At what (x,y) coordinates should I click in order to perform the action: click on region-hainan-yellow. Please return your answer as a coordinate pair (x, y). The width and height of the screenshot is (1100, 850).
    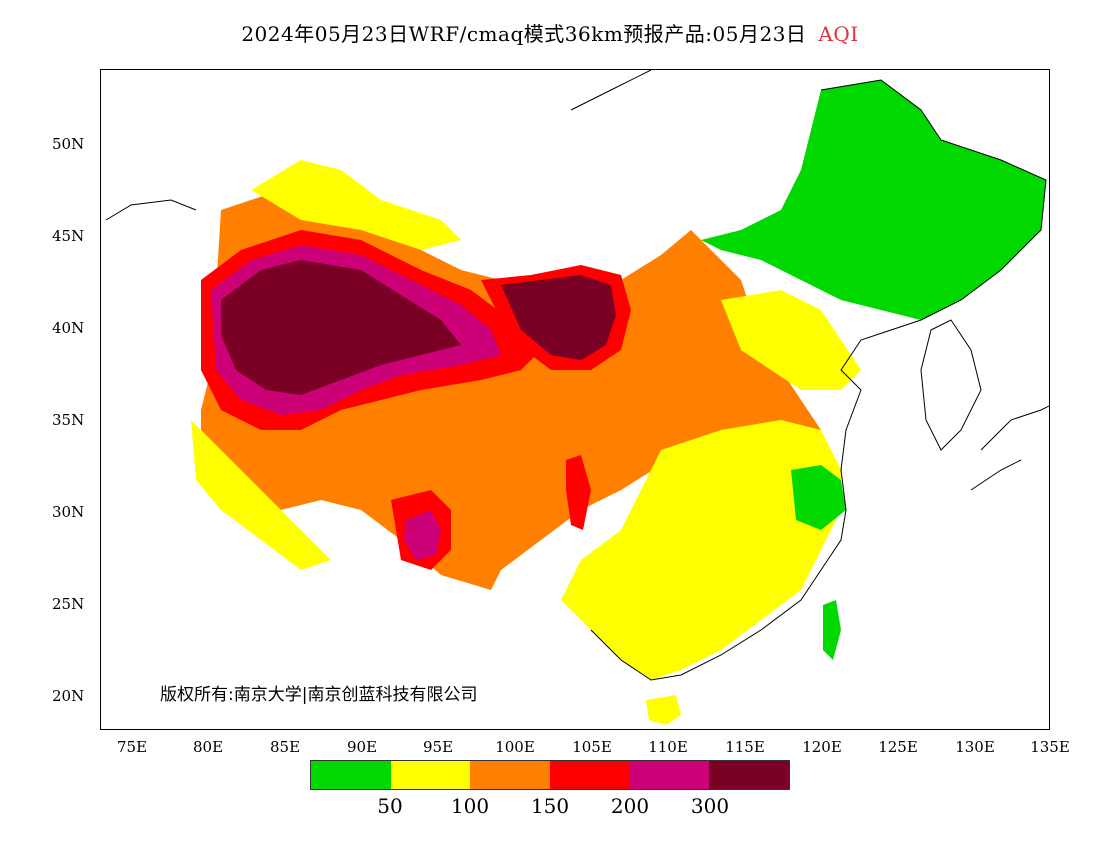
    Looking at the image, I should click on (663, 710).